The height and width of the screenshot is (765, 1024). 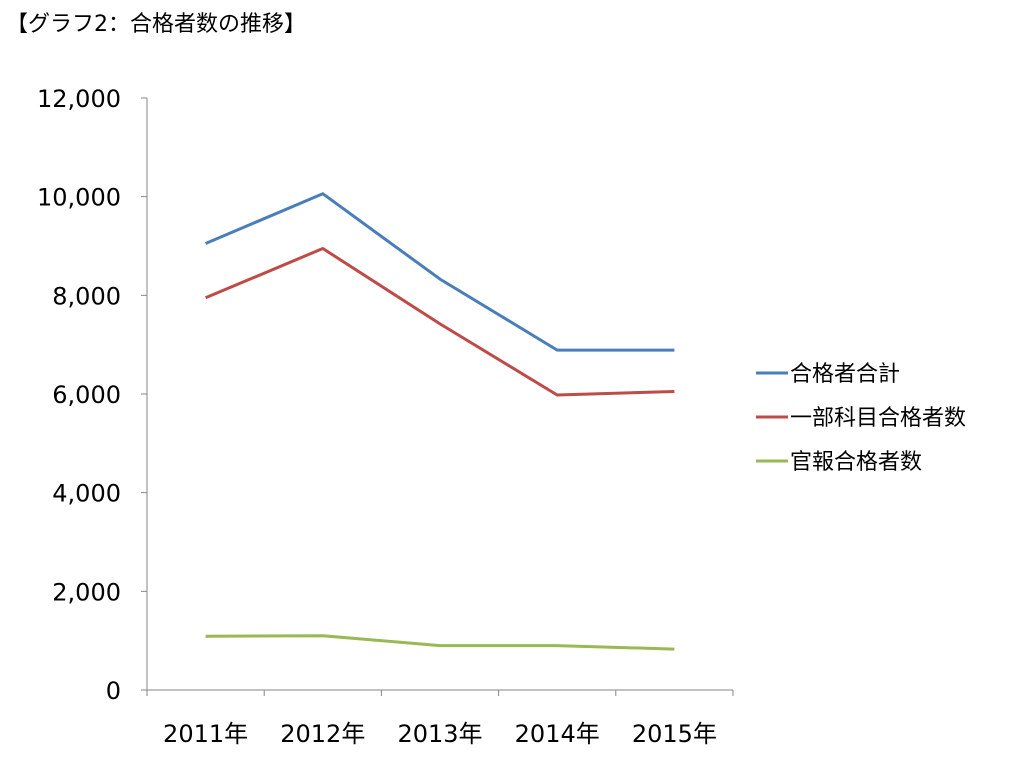 I want to click on x-tick-label: 2012年, so click(x=322, y=734).